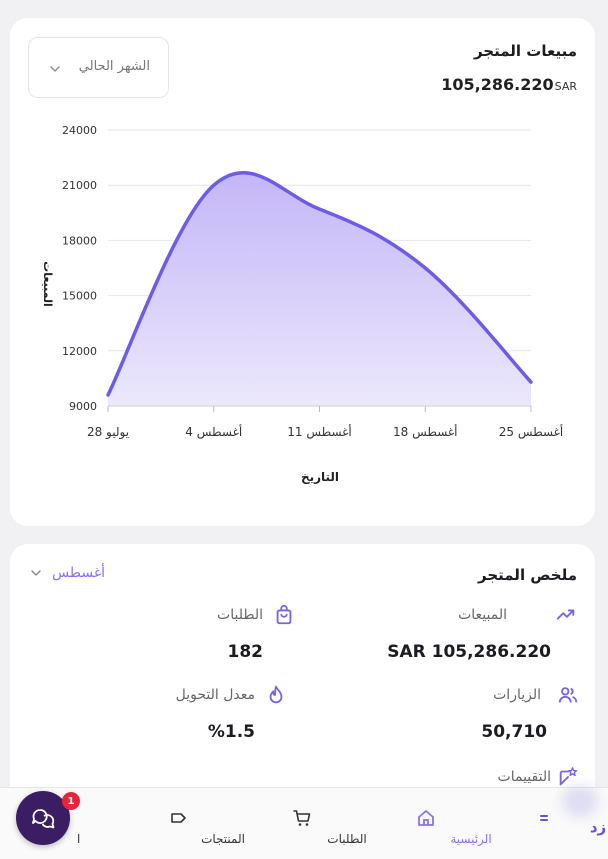 The image size is (608, 859). I want to click on y-tick-label: 9000, so click(83, 406).